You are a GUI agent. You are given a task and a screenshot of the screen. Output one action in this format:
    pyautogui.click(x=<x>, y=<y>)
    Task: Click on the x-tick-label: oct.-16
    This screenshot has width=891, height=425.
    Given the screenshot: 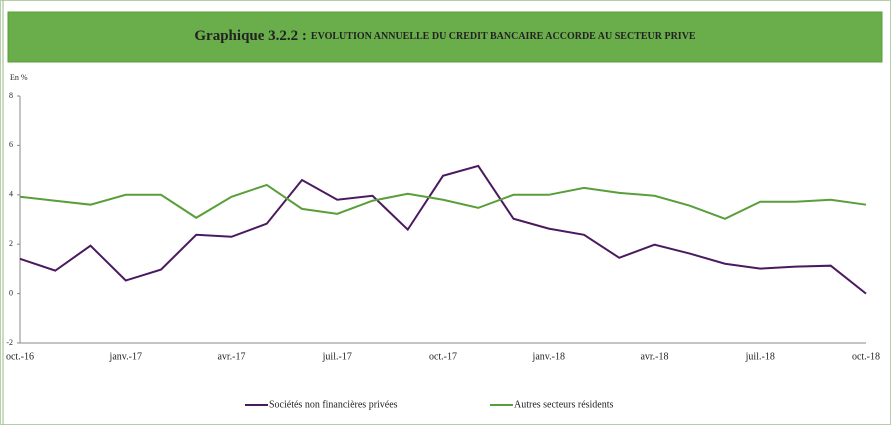 What is the action you would take?
    pyautogui.click(x=20, y=356)
    